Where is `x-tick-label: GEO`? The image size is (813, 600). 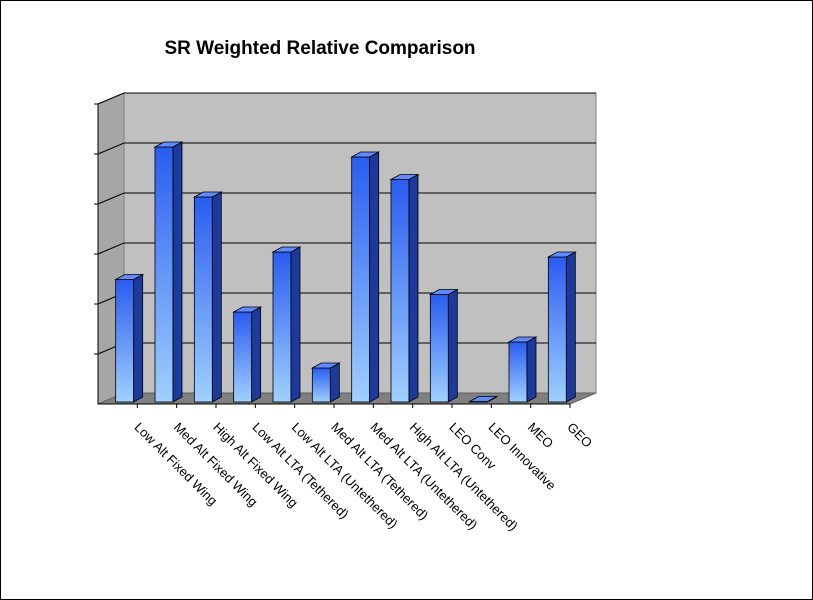
x-tick-label: GEO is located at coordinates (579, 435).